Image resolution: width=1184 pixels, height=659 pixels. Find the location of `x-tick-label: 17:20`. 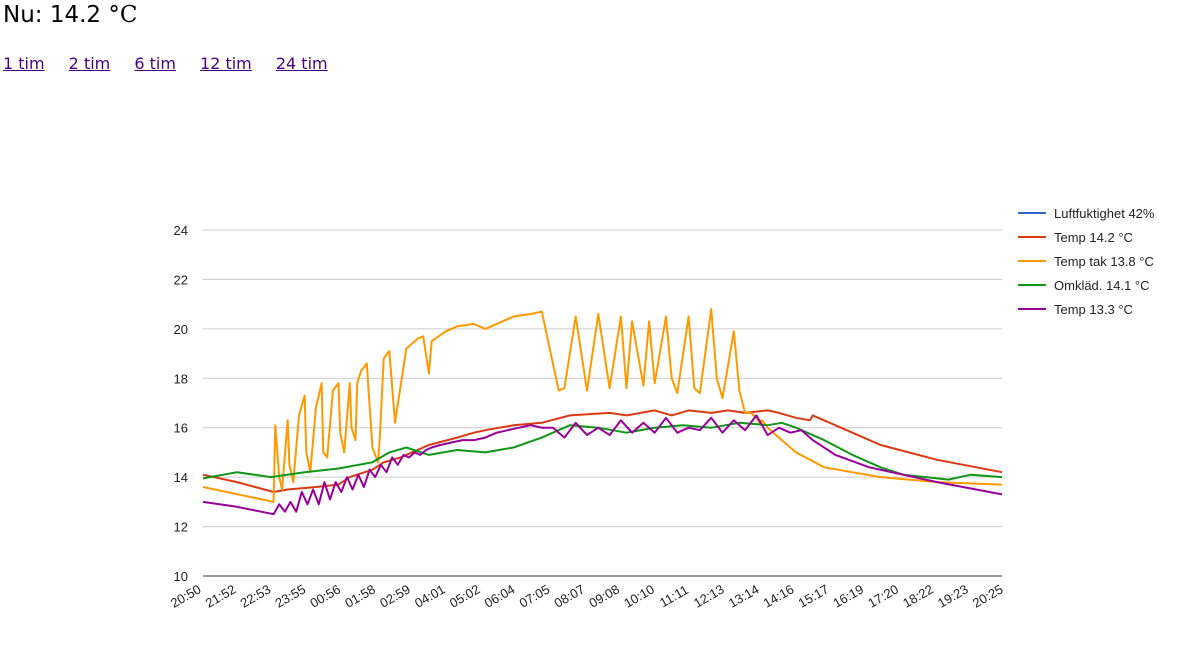

x-tick-label: 17:20 is located at coordinates (883, 595).